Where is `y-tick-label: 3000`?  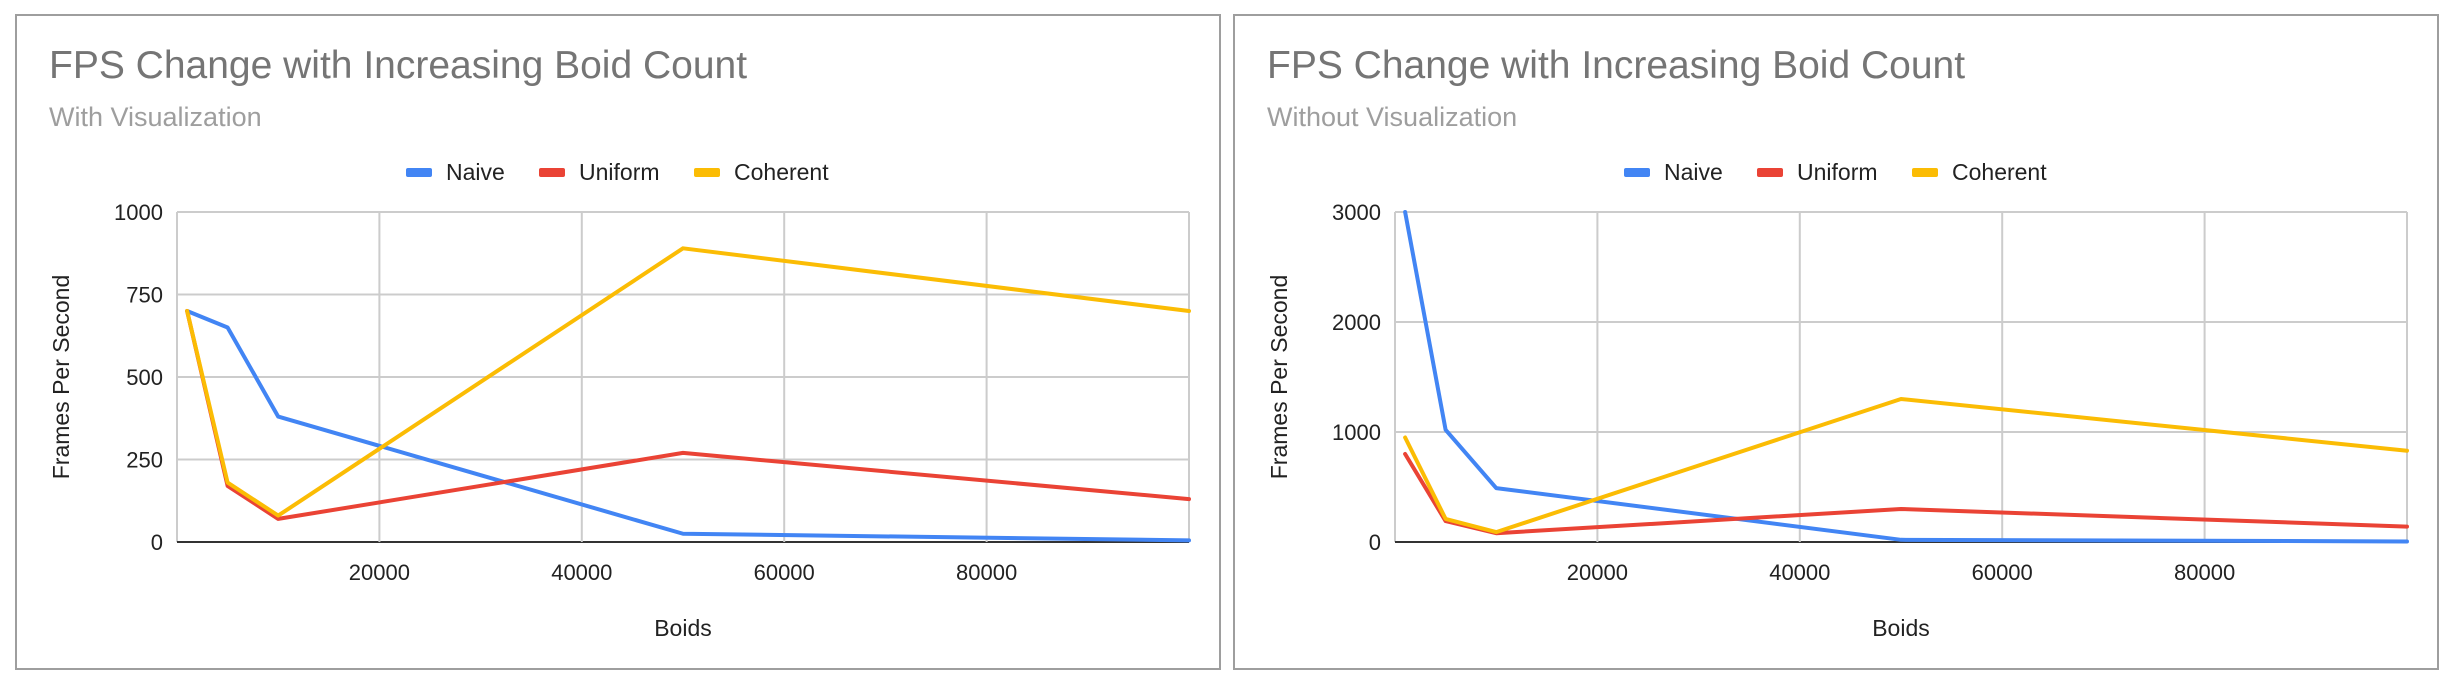
y-tick-label: 3000 is located at coordinates (1356, 212).